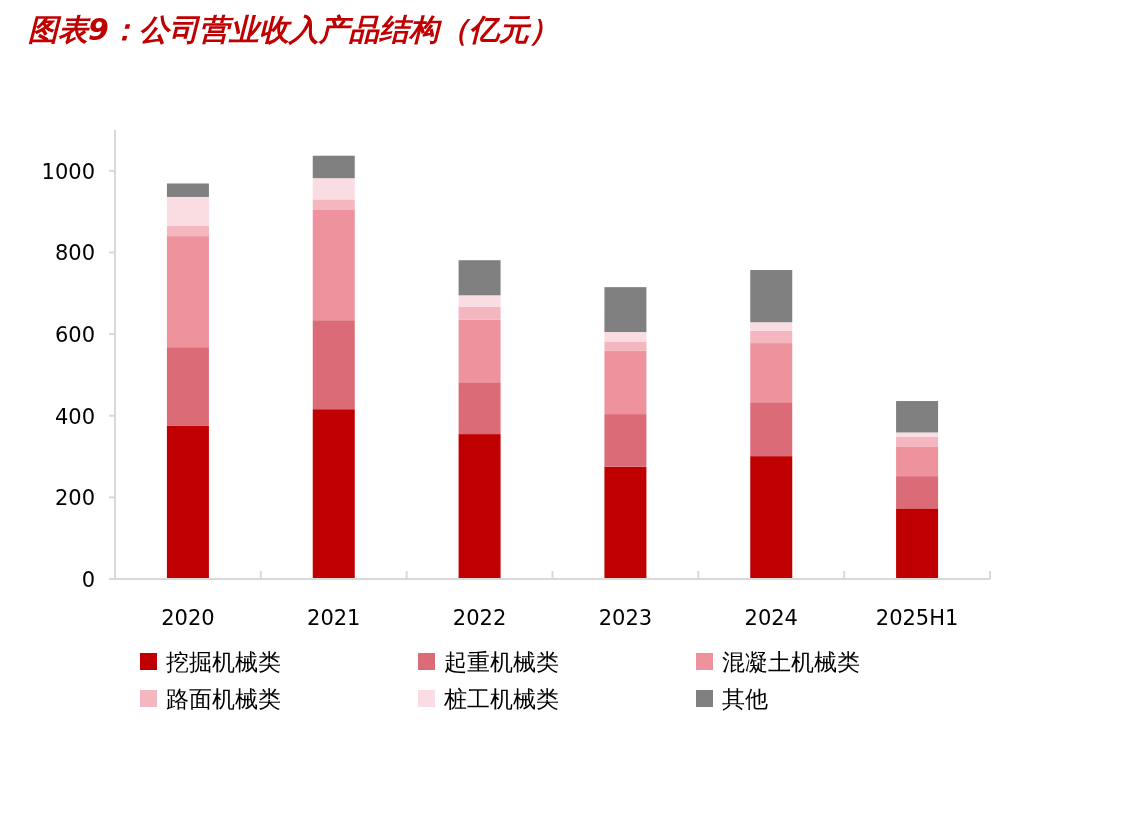 This screenshot has height=823, width=1142. Describe the element at coordinates (501, 662) in the screenshot. I see `legend-label: 起重机械类` at that location.